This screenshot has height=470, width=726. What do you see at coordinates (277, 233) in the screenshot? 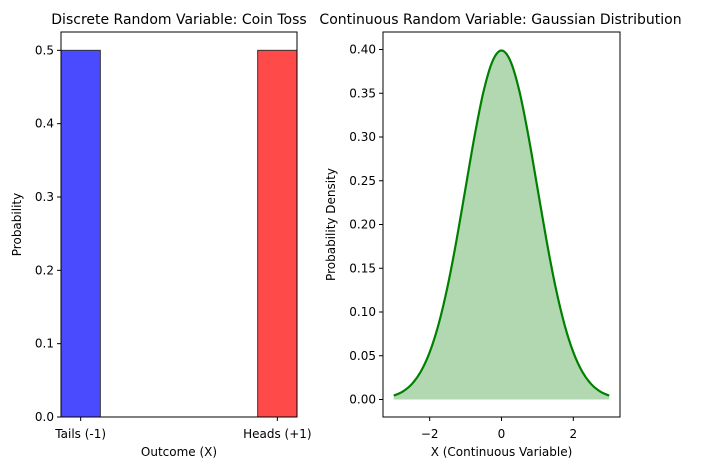
I see `bar-heads` at bounding box center [277, 233].